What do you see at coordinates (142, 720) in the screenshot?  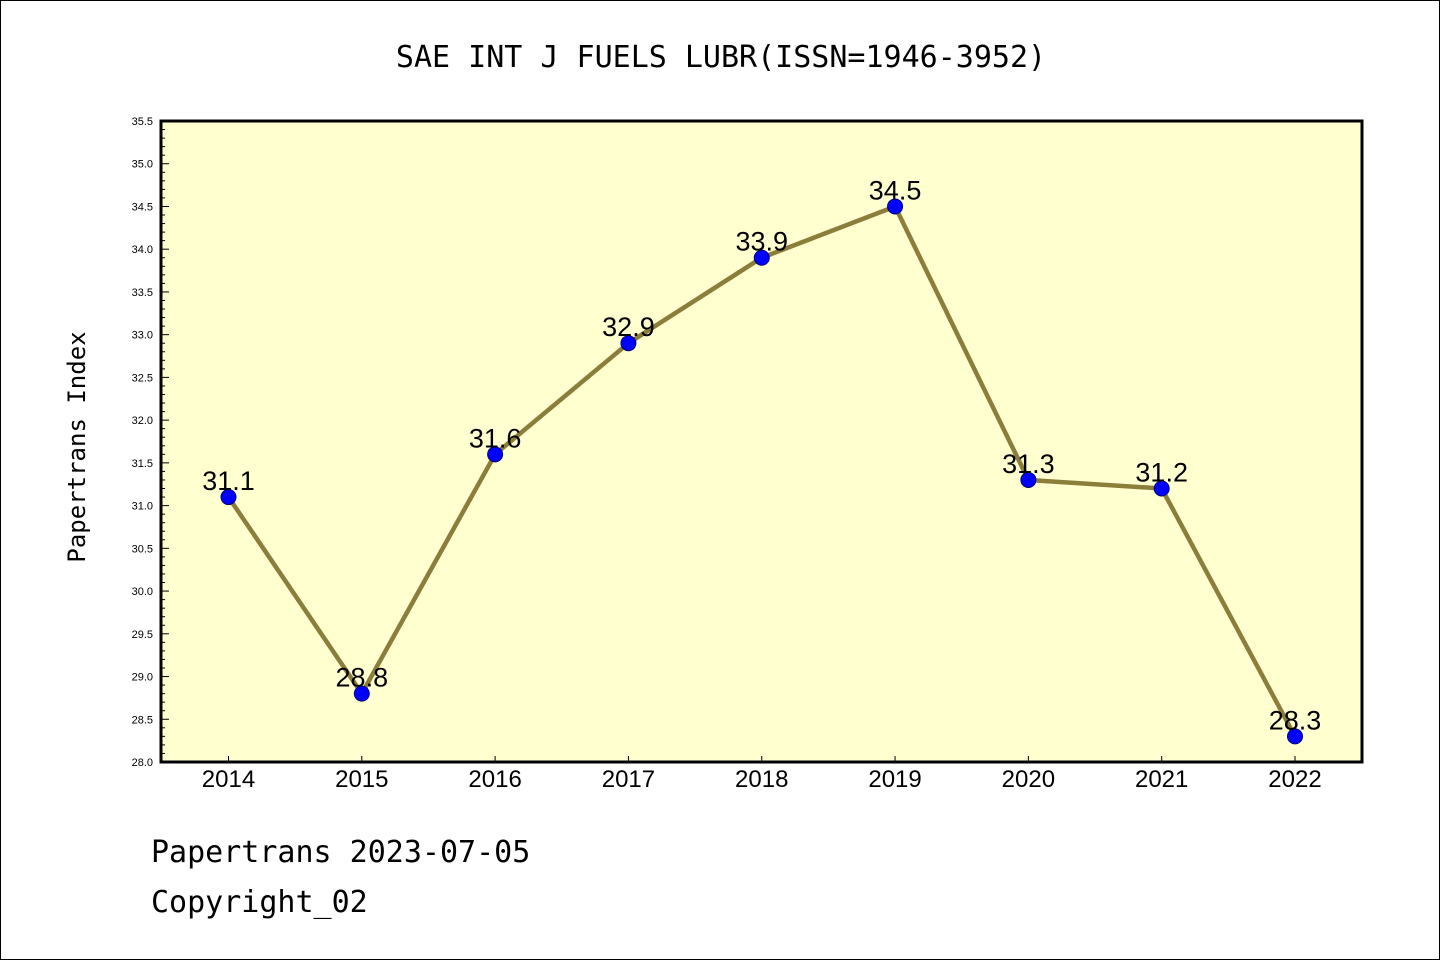 I see `y-tick-label: 28.5` at bounding box center [142, 720].